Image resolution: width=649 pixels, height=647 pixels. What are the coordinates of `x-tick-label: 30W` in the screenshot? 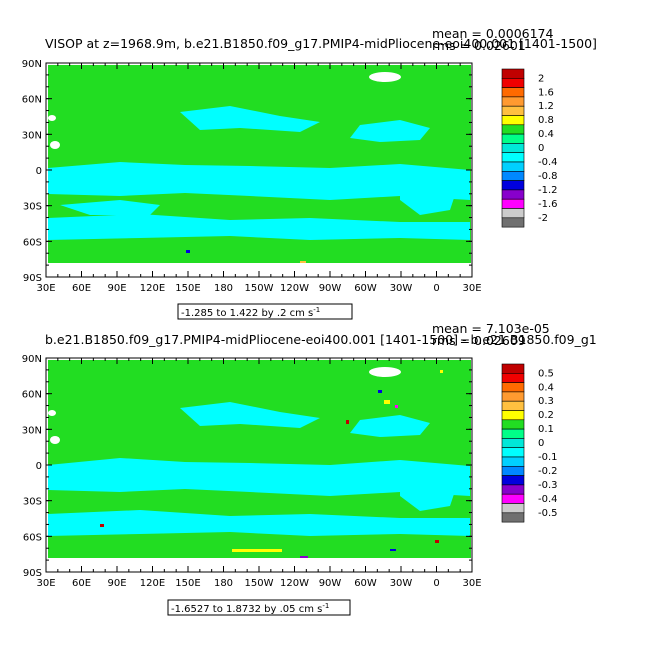 It's located at (401, 288).